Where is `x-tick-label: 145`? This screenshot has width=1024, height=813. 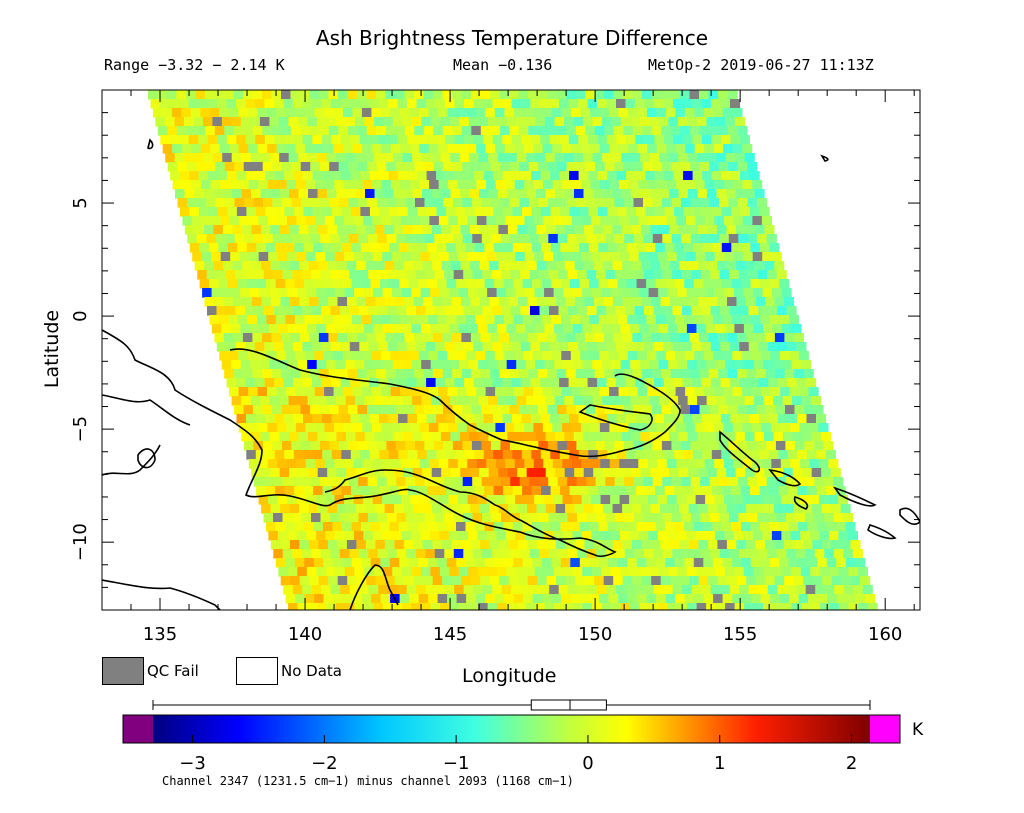
x-tick-label: 145 is located at coordinates (450, 634).